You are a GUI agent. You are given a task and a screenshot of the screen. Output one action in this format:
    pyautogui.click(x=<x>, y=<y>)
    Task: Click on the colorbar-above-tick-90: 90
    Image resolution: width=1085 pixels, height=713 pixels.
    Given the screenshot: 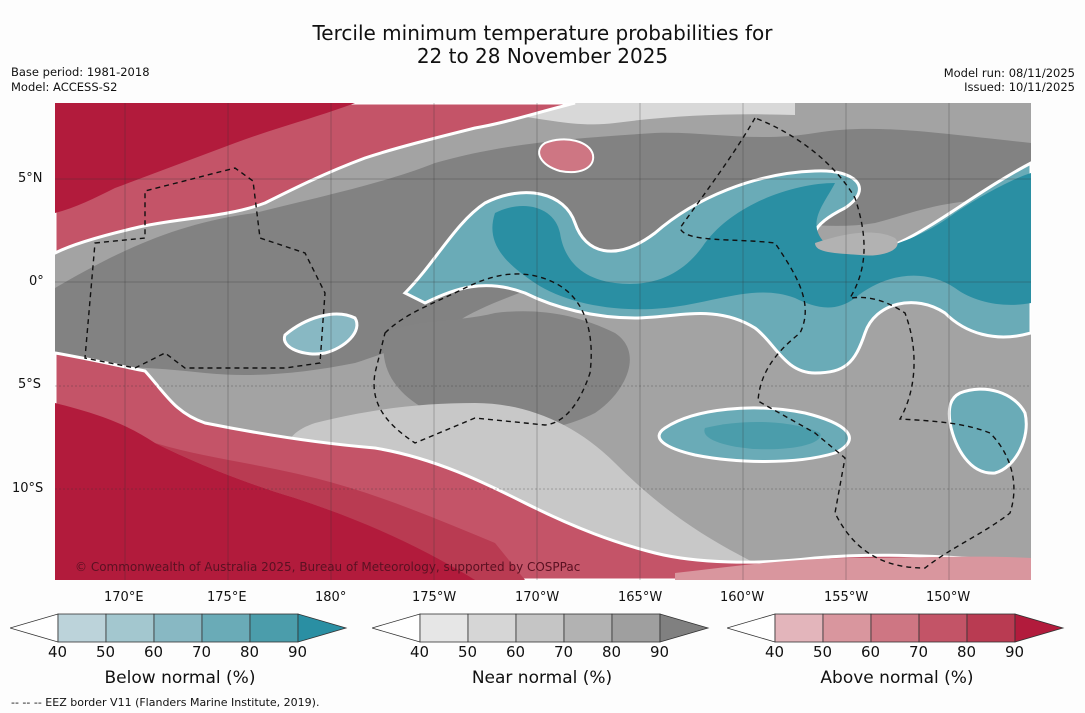 What is the action you would take?
    pyautogui.click(x=1015, y=652)
    